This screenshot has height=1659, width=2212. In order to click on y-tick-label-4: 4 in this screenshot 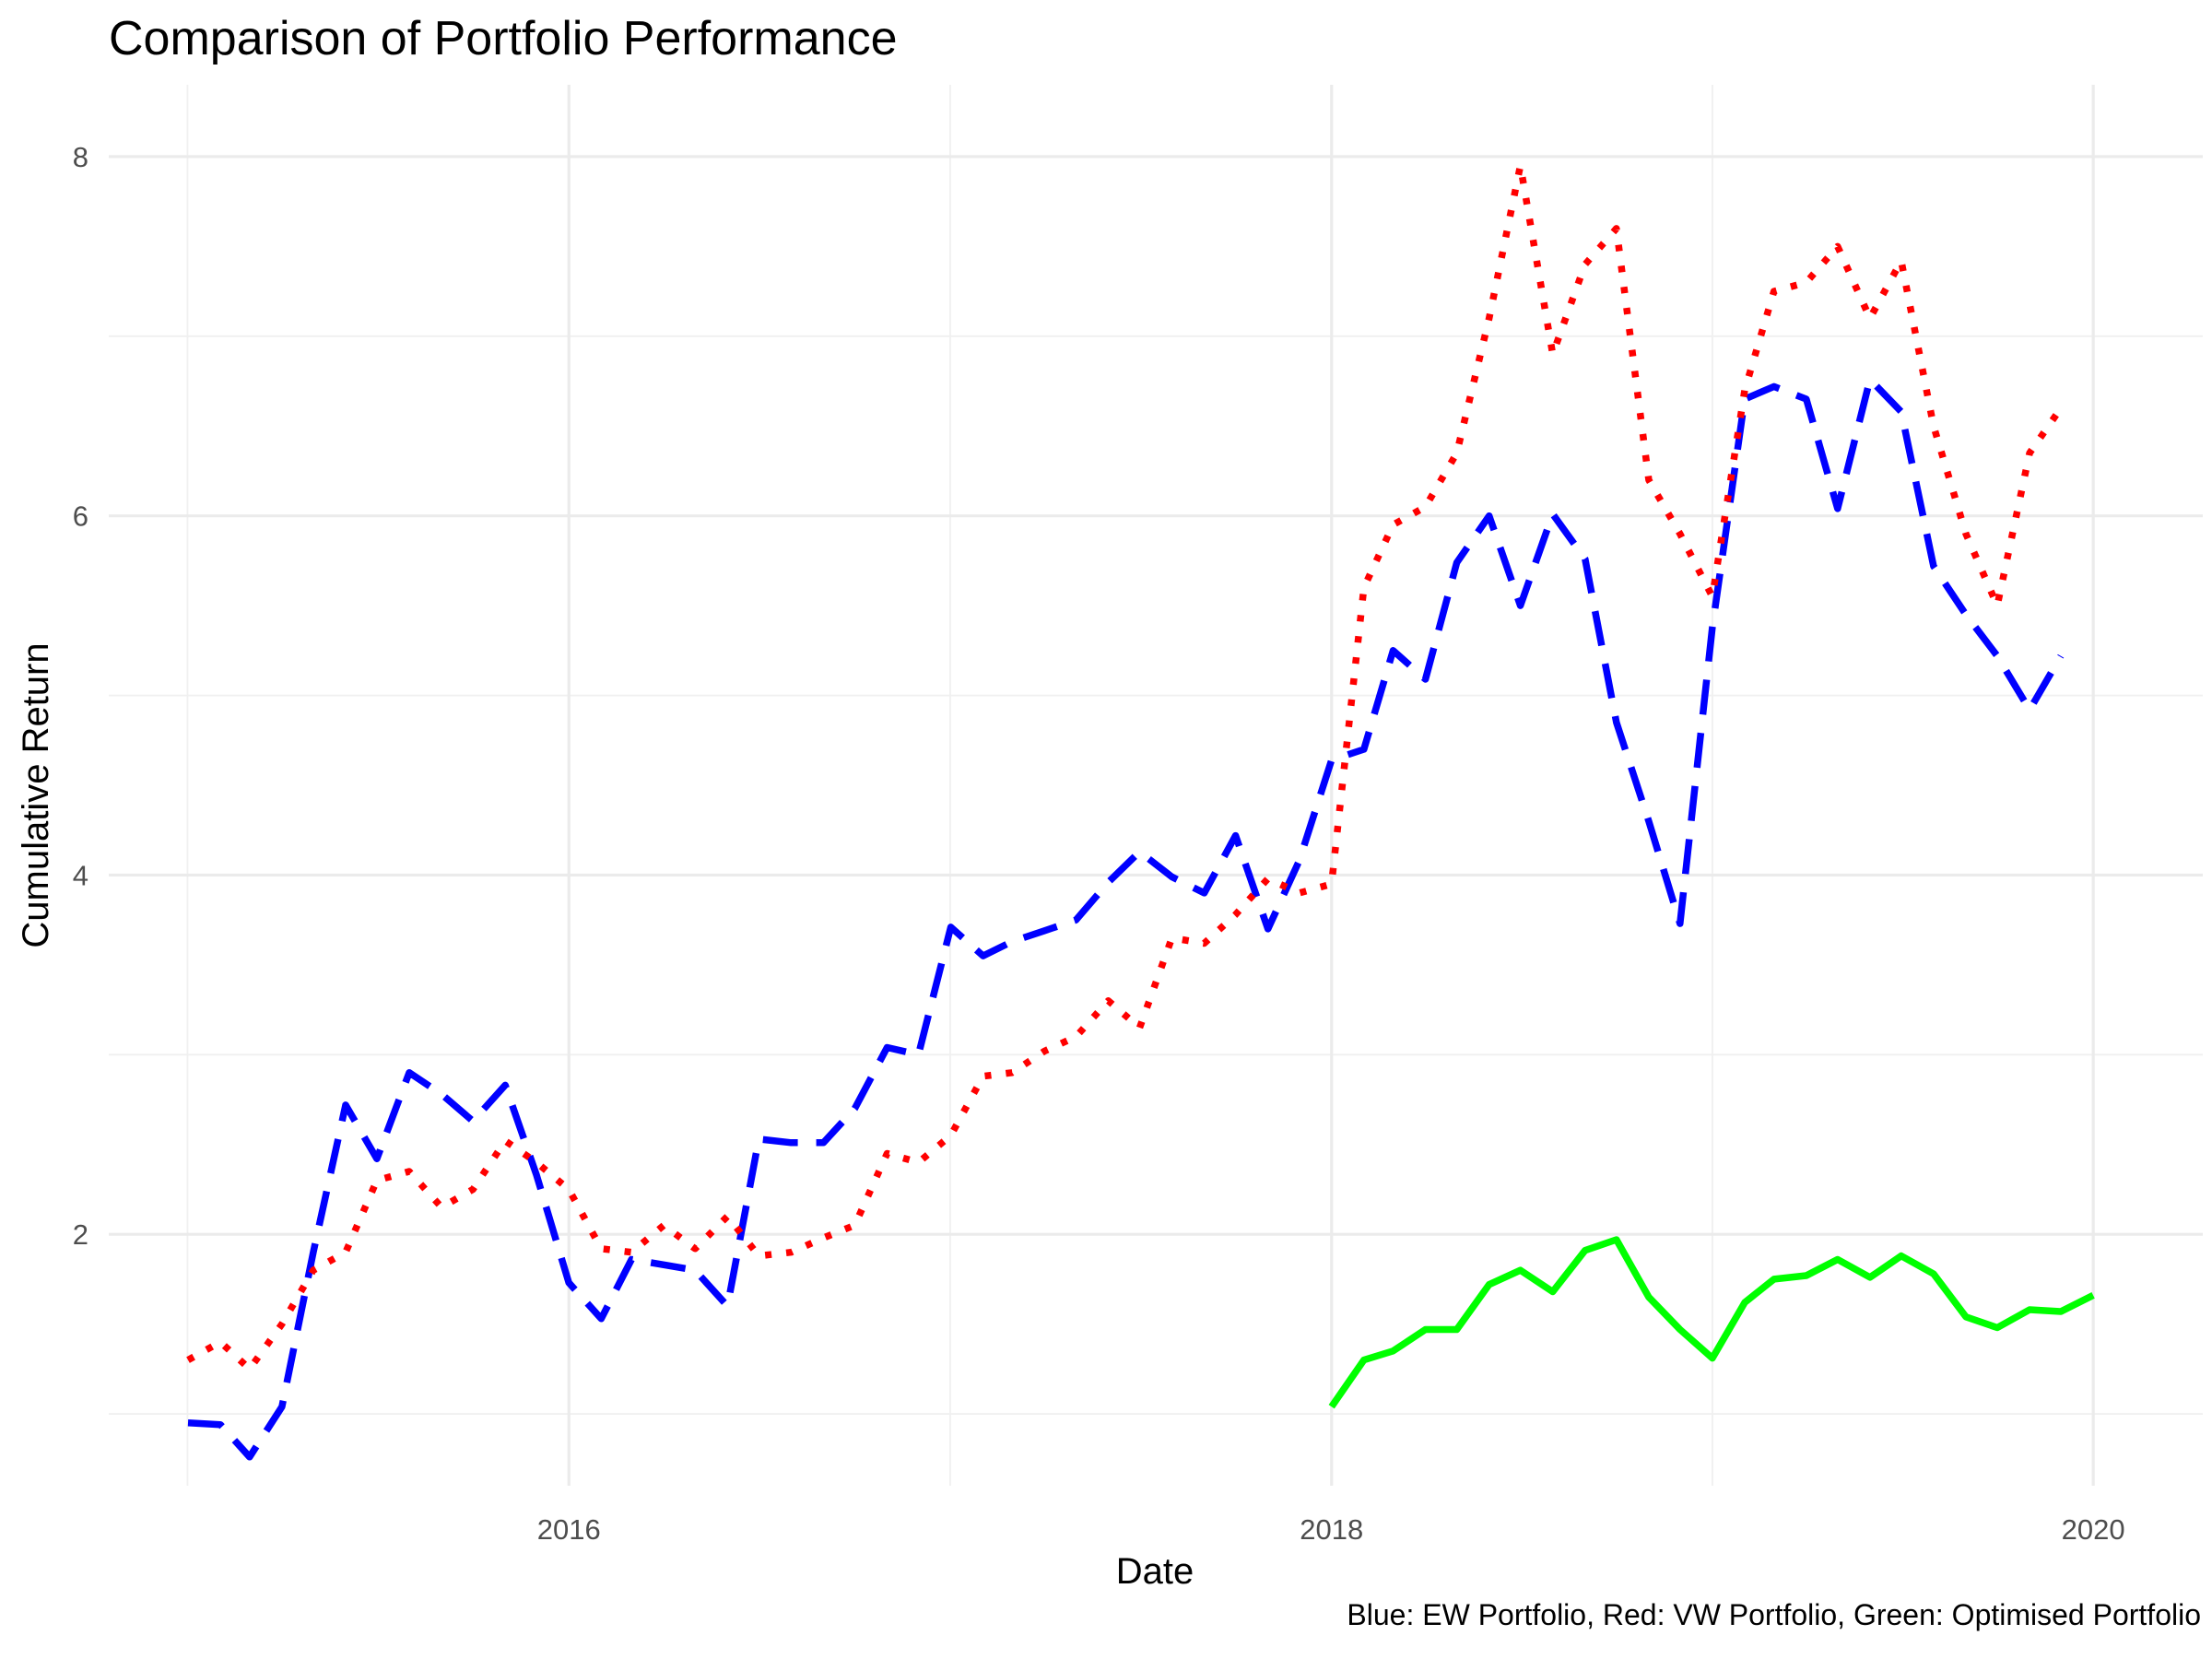, I will do `click(80, 875)`.